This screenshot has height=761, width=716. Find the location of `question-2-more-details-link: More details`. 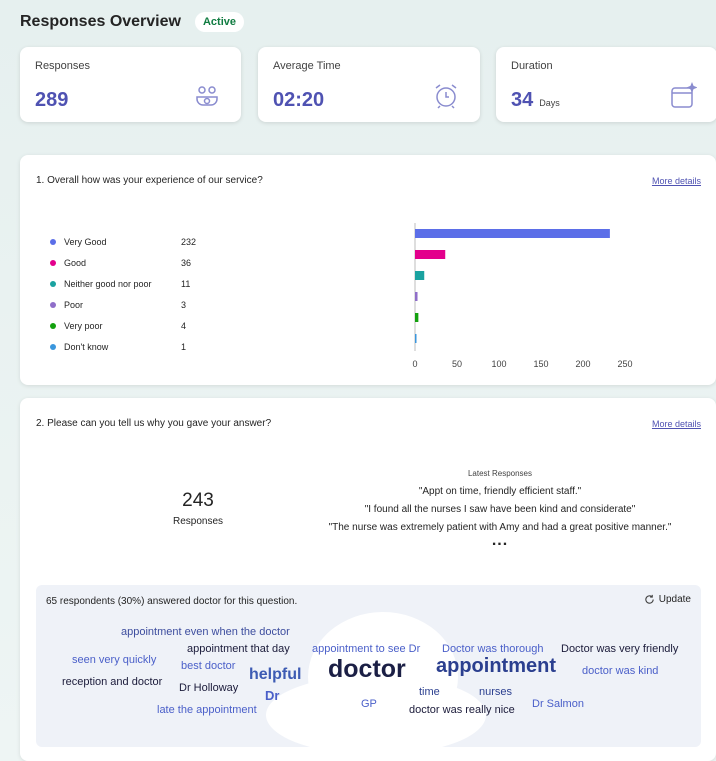

question-2-more-details-link: More details is located at coordinates (676, 424).